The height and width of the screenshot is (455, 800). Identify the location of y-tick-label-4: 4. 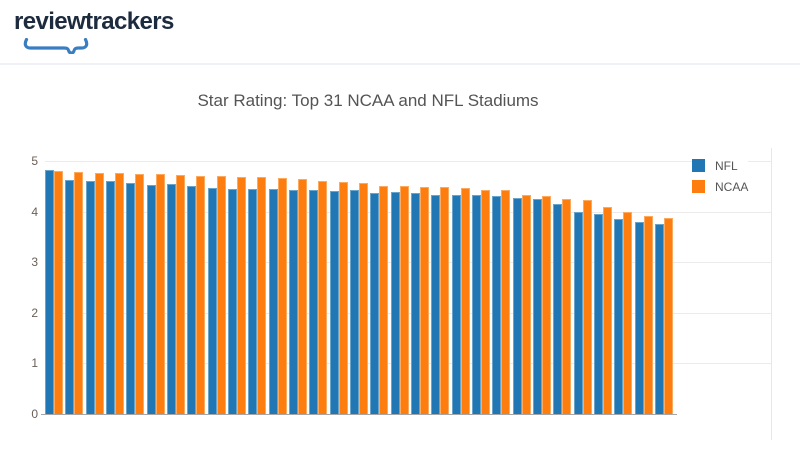
(34, 211).